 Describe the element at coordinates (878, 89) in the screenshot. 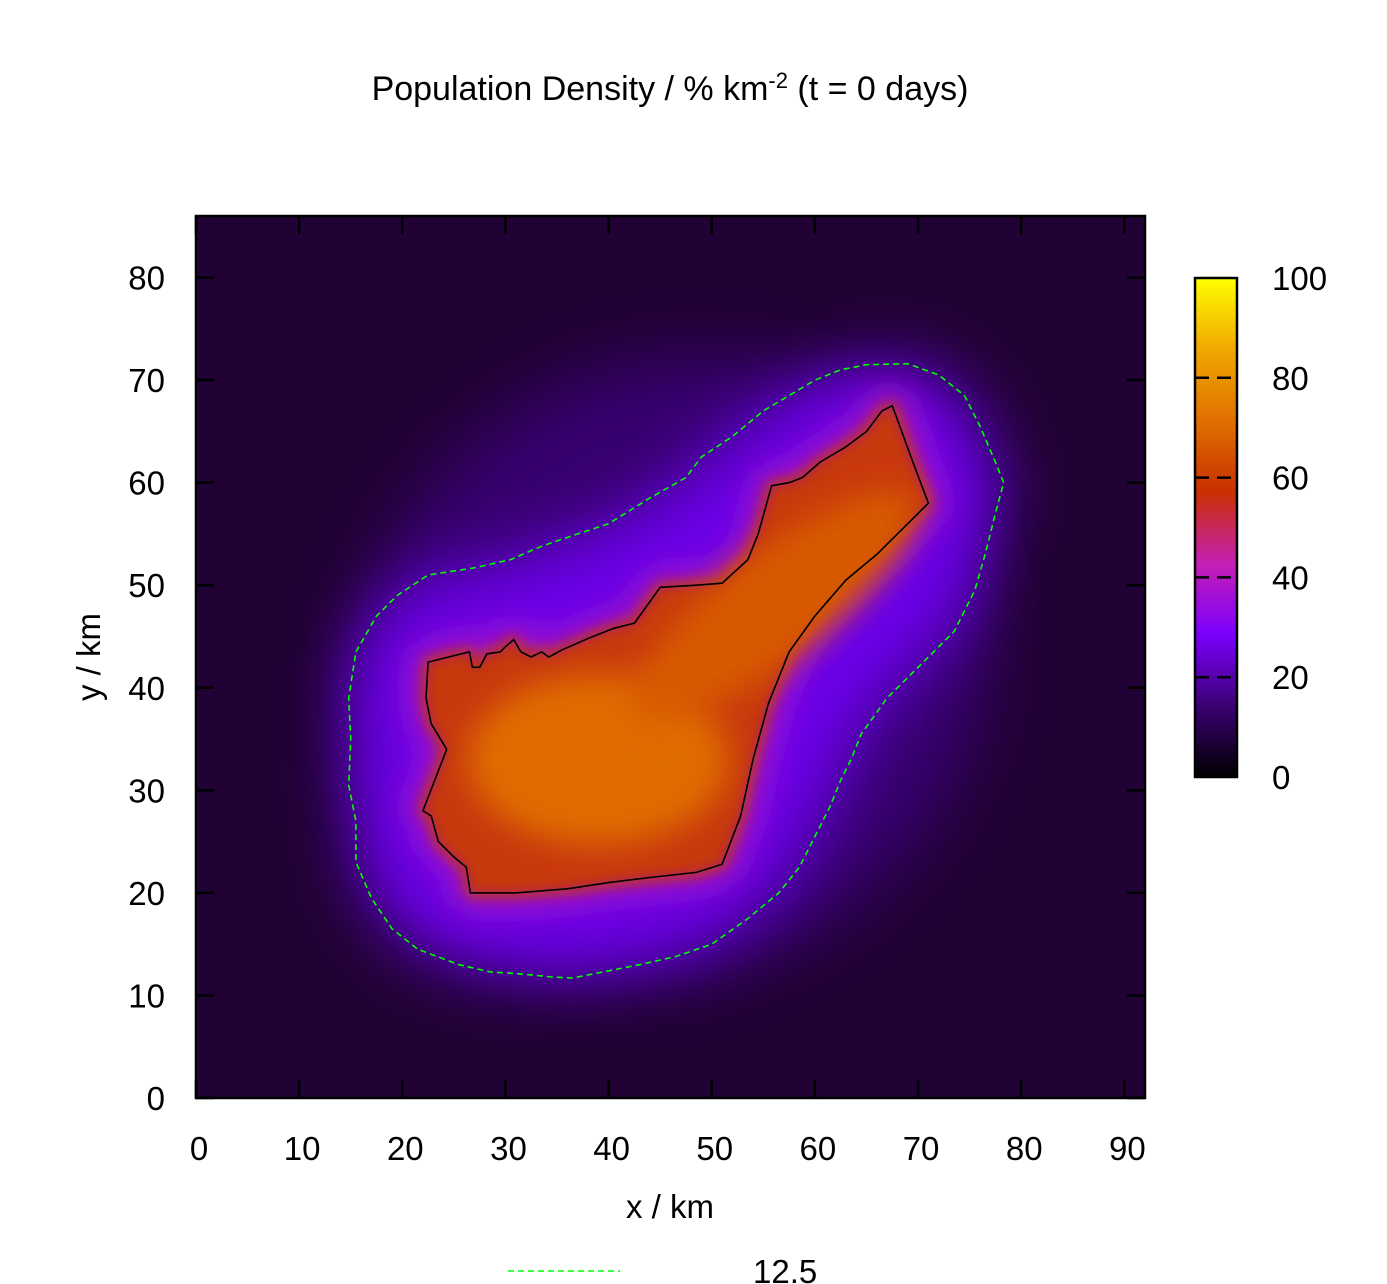

I see `title-suffix: (t = 0 days)` at that location.